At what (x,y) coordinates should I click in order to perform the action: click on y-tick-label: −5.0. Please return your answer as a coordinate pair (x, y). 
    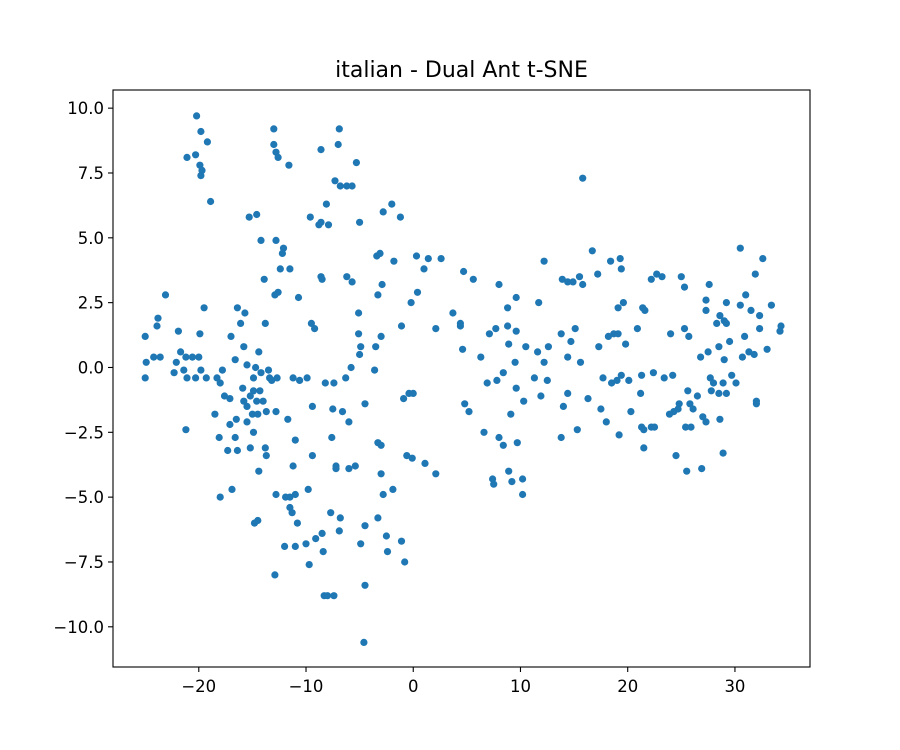
    Looking at the image, I should click on (84, 497).